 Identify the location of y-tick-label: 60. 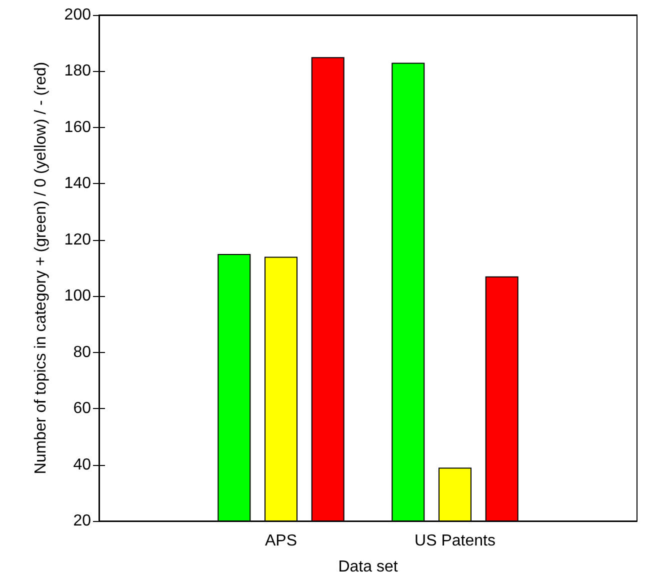
(82, 409).